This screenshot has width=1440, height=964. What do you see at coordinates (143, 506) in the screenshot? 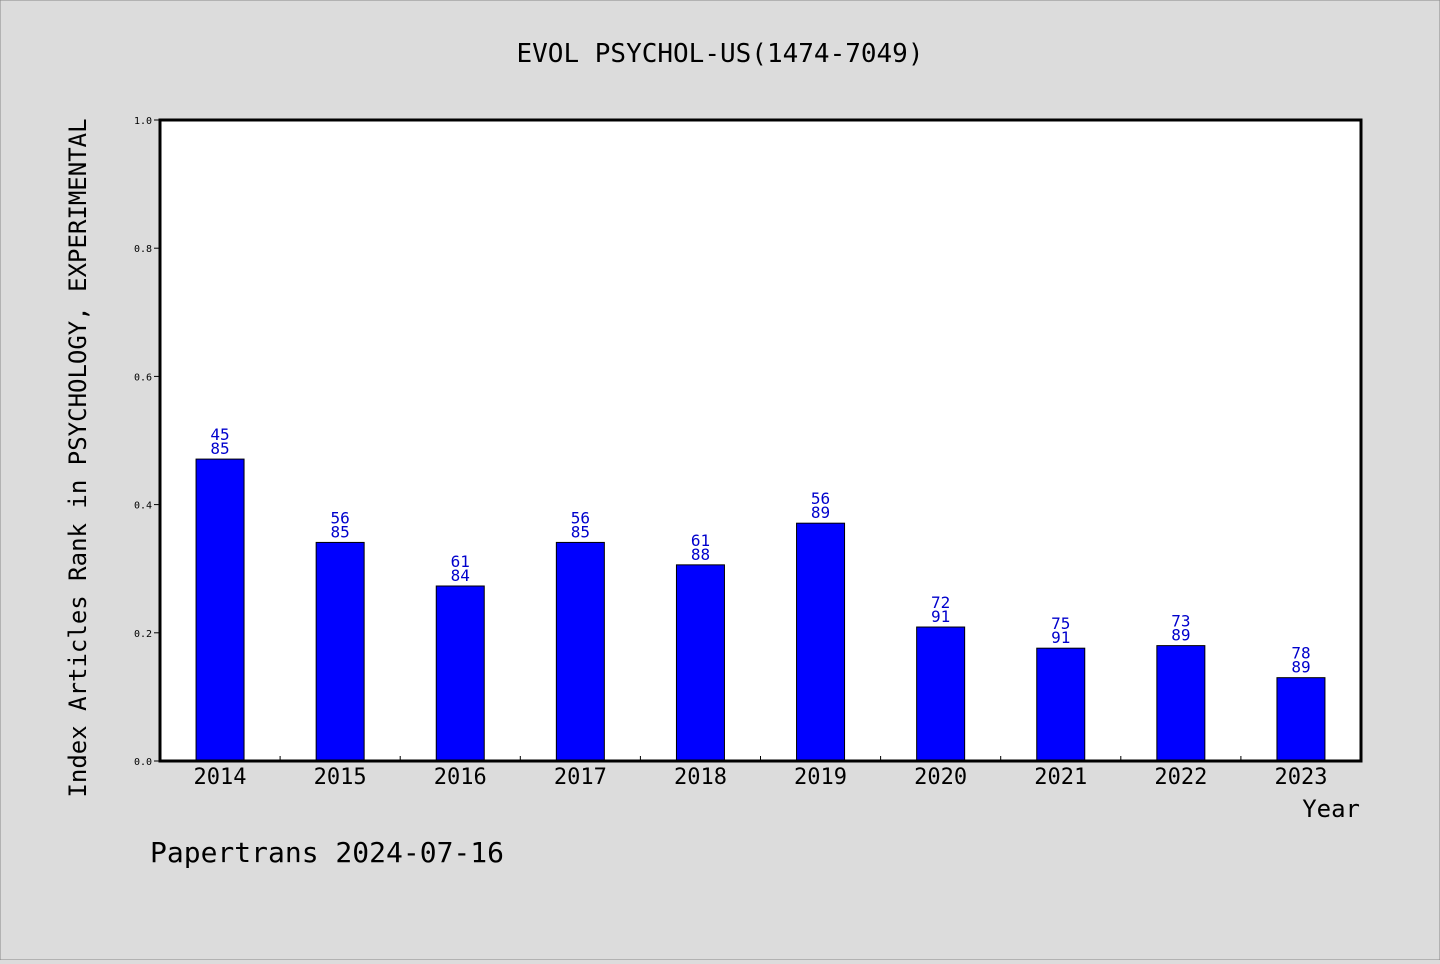
I see `y-tick-label: 0.4` at bounding box center [143, 506].